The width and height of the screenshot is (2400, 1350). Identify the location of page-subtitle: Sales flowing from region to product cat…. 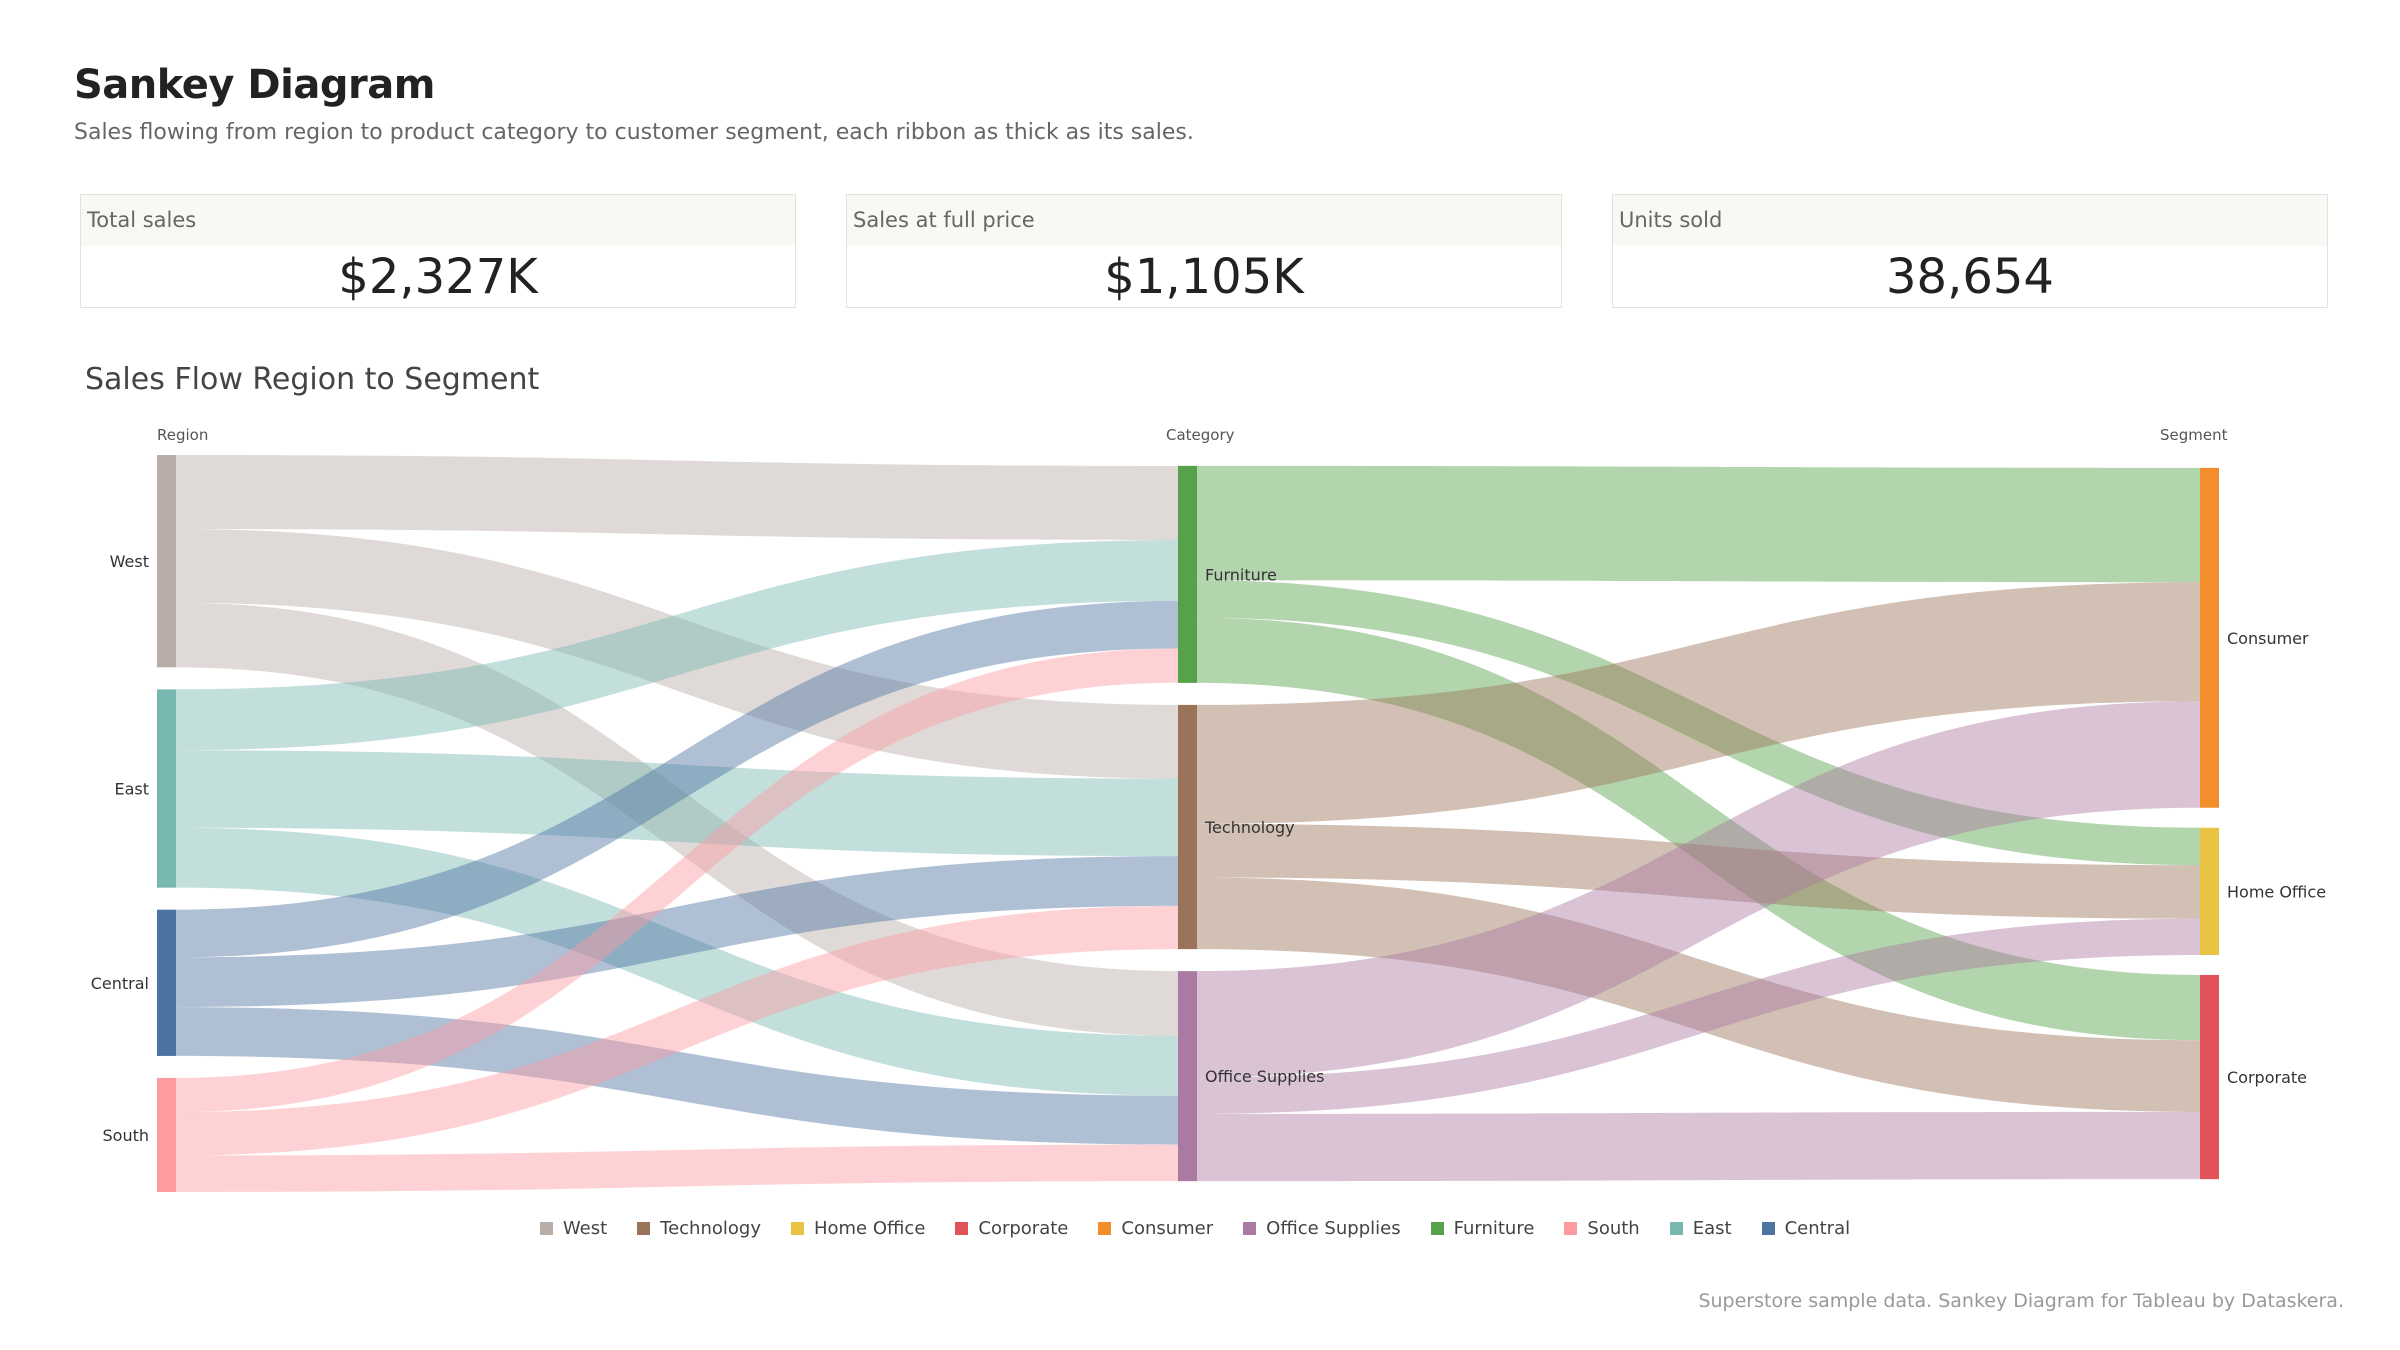
(634, 132).